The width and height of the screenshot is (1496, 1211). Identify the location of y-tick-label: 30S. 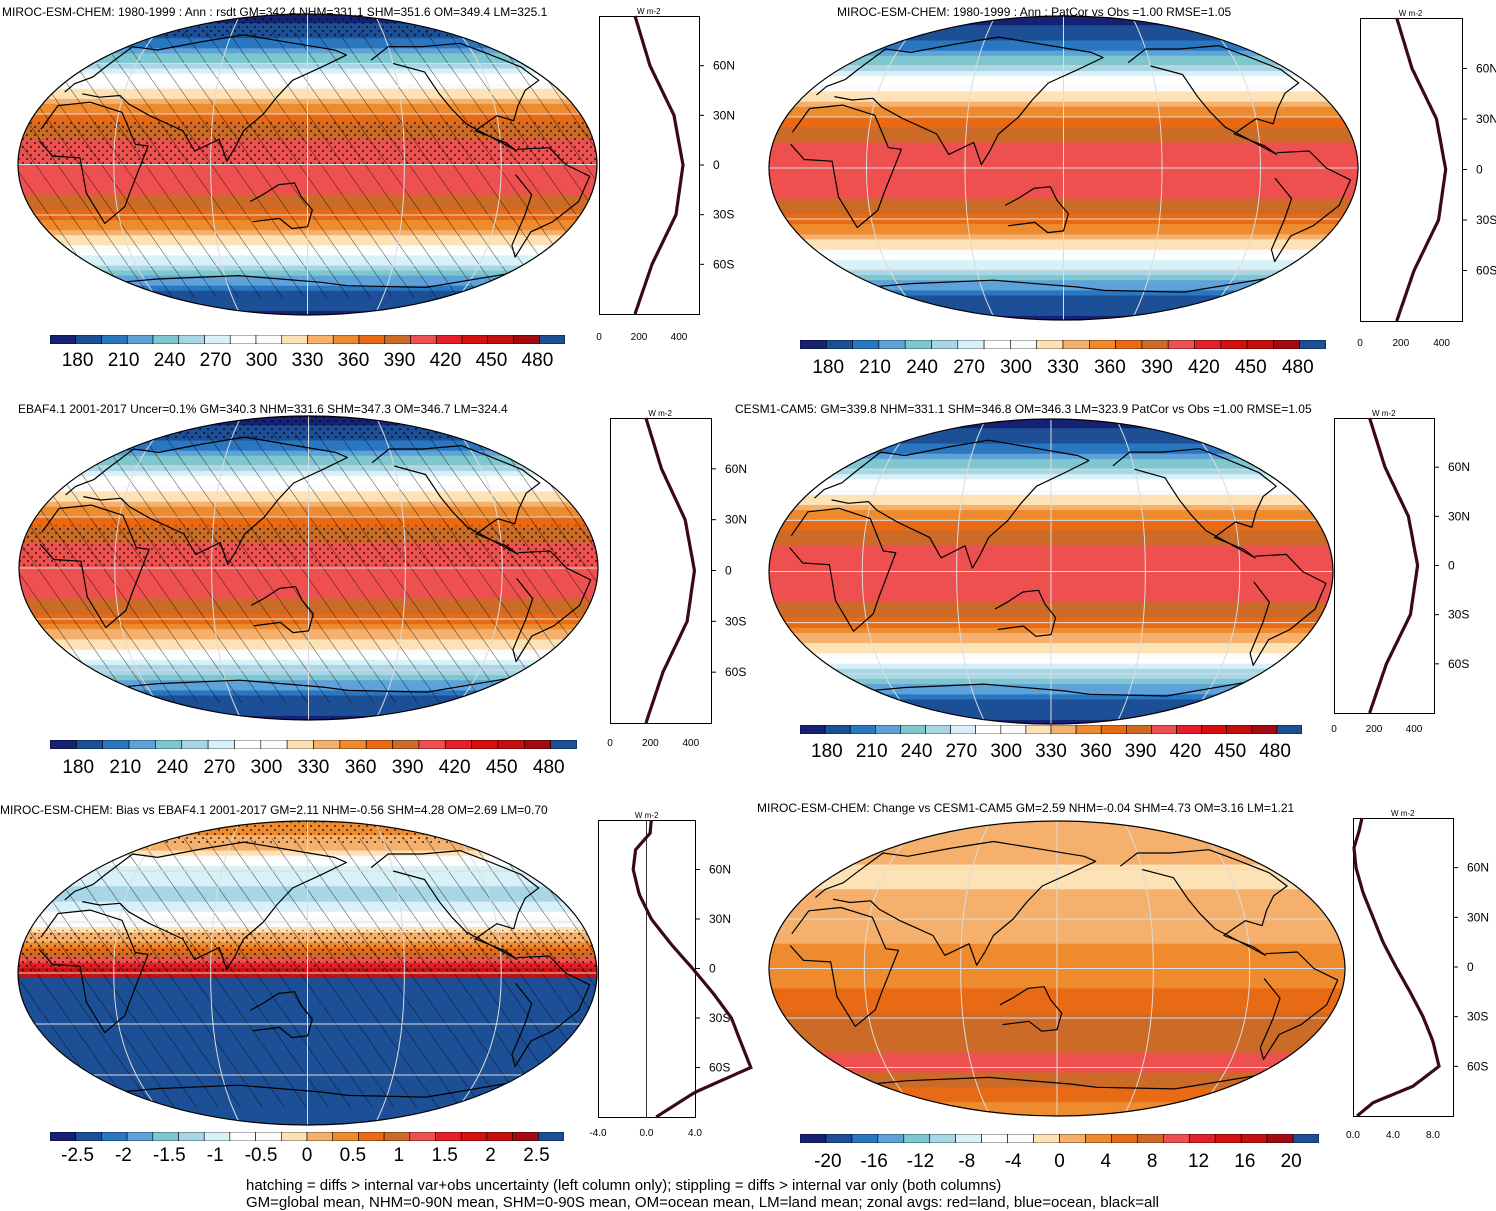
(1458, 615).